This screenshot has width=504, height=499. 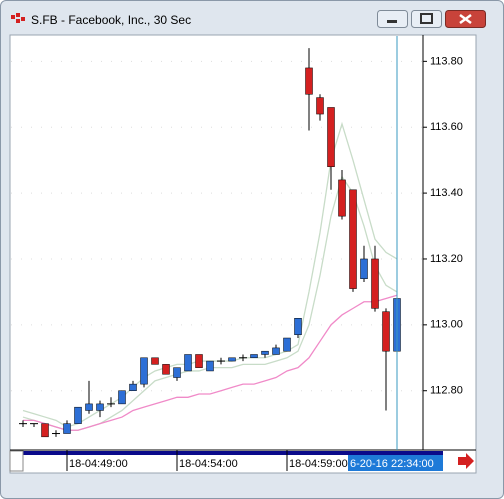 I want to click on window-buttons, so click(x=431, y=19).